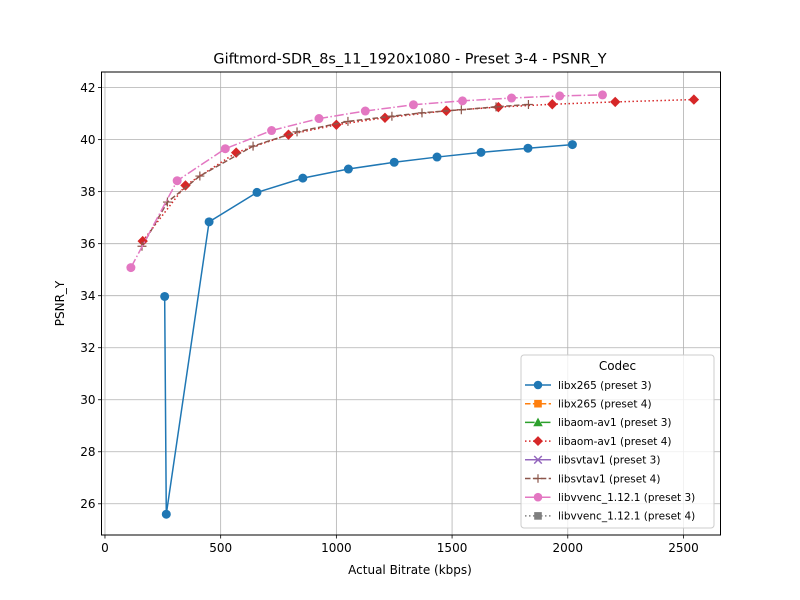  I want to click on y-tick-label: 36, so click(87, 244).